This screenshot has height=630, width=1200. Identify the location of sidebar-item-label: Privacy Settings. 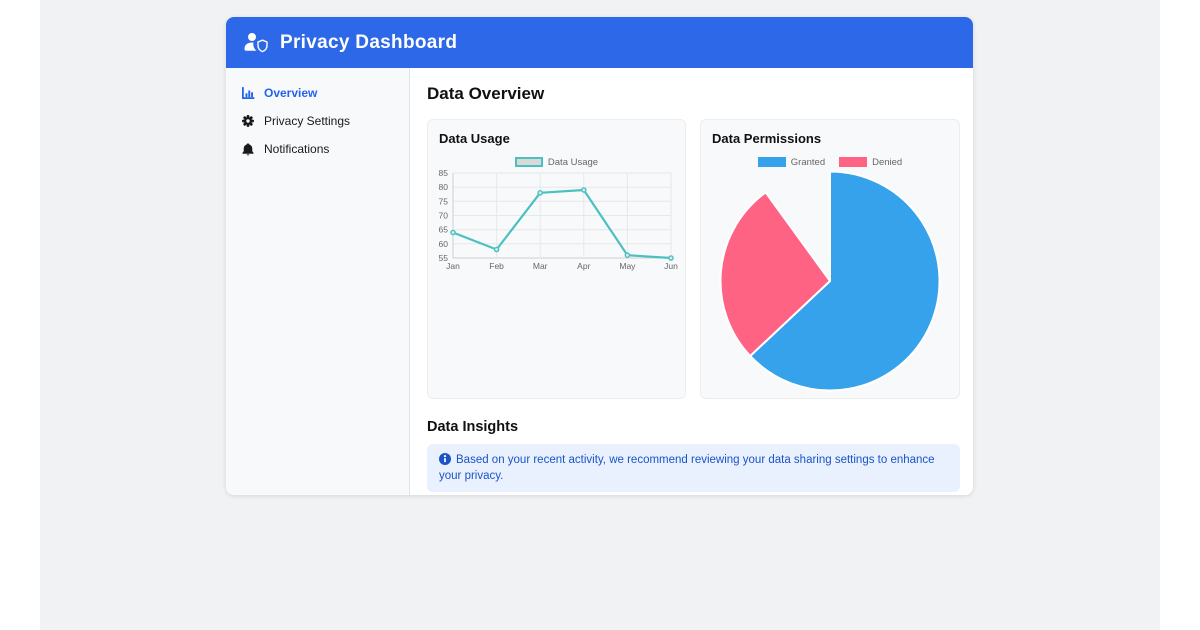
(307, 121).